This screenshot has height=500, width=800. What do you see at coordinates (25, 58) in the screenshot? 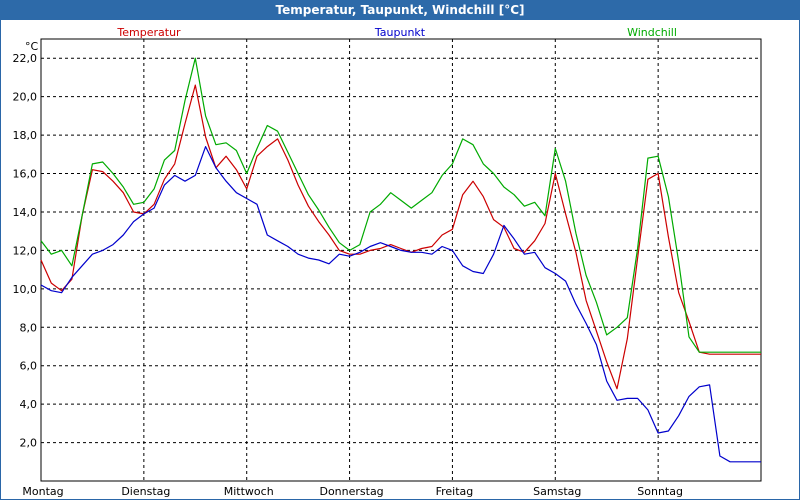
I see `y-tick-label: 22,0` at bounding box center [25, 58].